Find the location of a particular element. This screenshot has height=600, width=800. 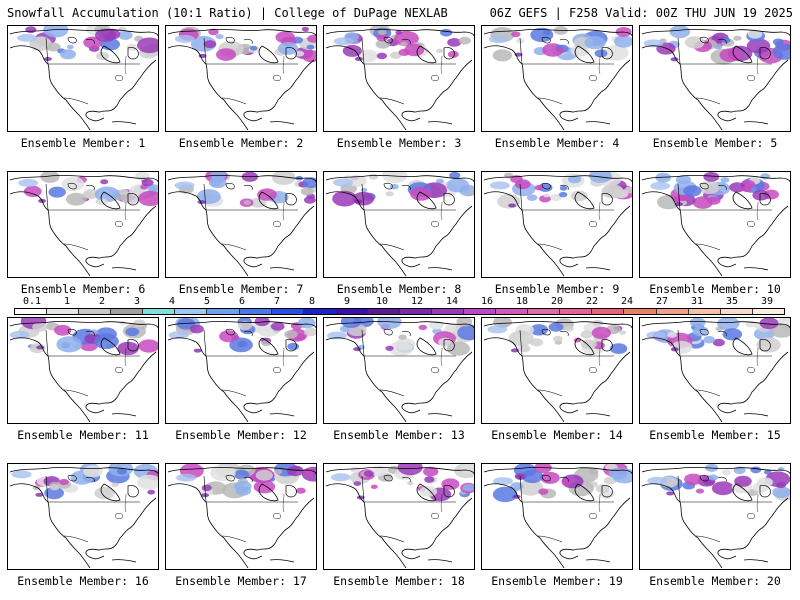

ensemble-member-panel: Ensemble Member: 10 is located at coordinates (715, 233).